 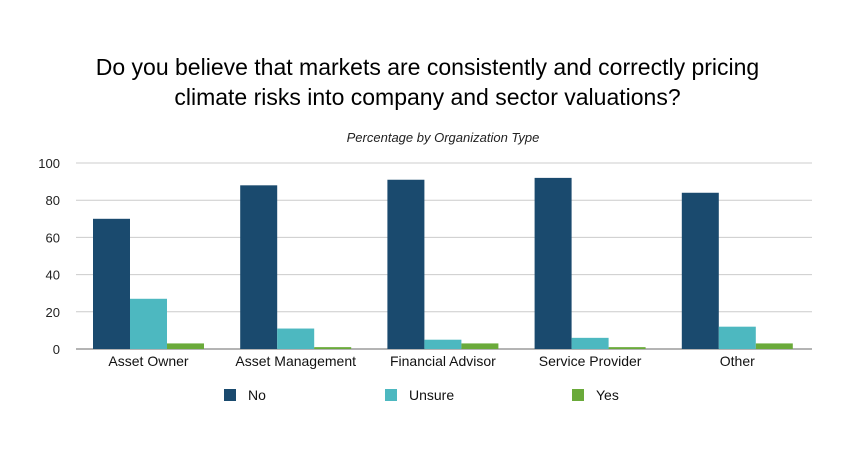 What do you see at coordinates (257, 395) in the screenshot?
I see `legend-label-no: No` at bounding box center [257, 395].